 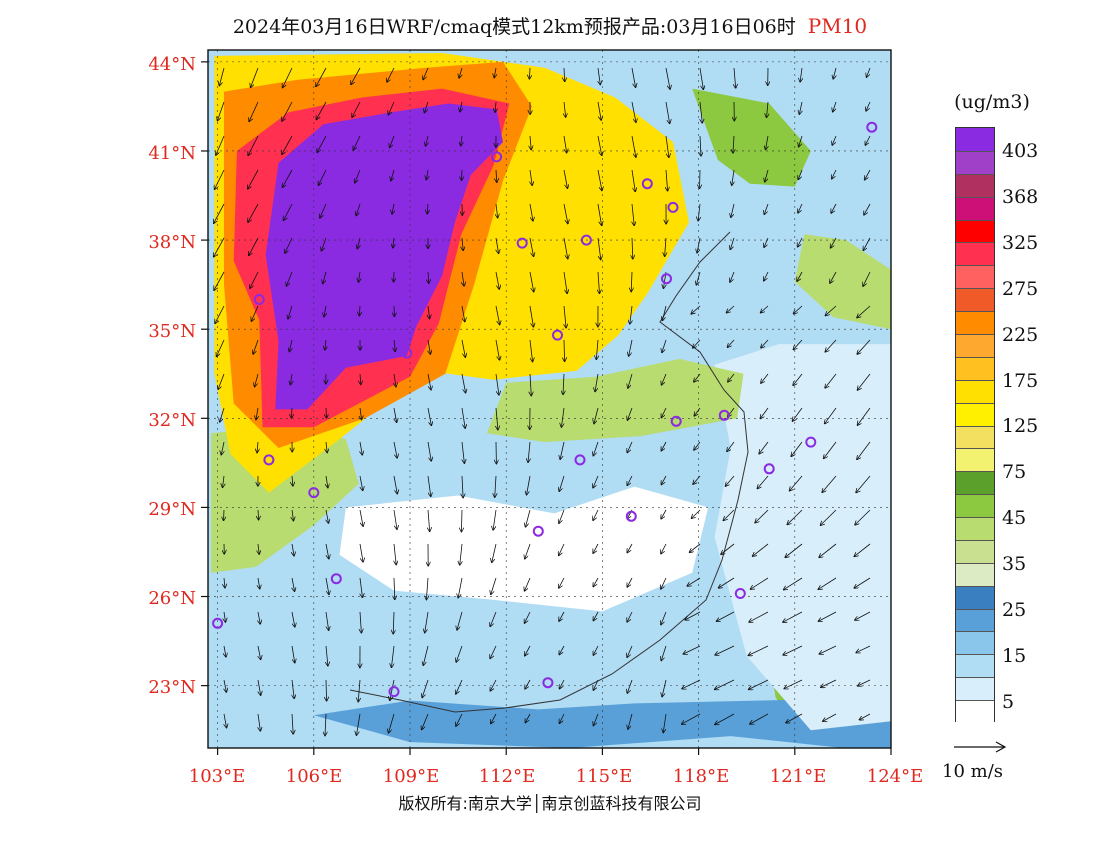 What do you see at coordinates (1014, 564) in the screenshot?
I see `colorbar-label-35: 35` at bounding box center [1014, 564].